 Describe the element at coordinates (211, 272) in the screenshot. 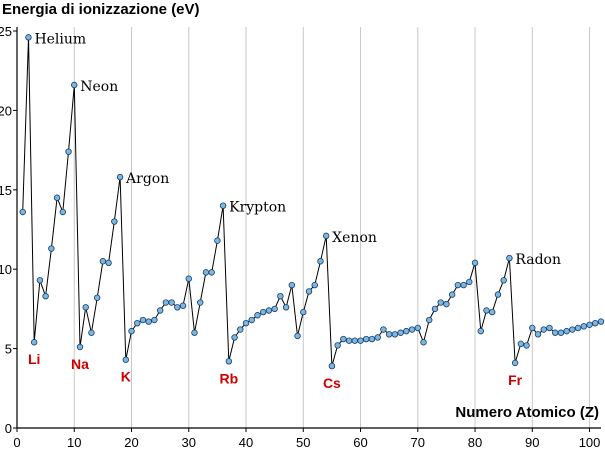

I see `data-point-z34` at that location.